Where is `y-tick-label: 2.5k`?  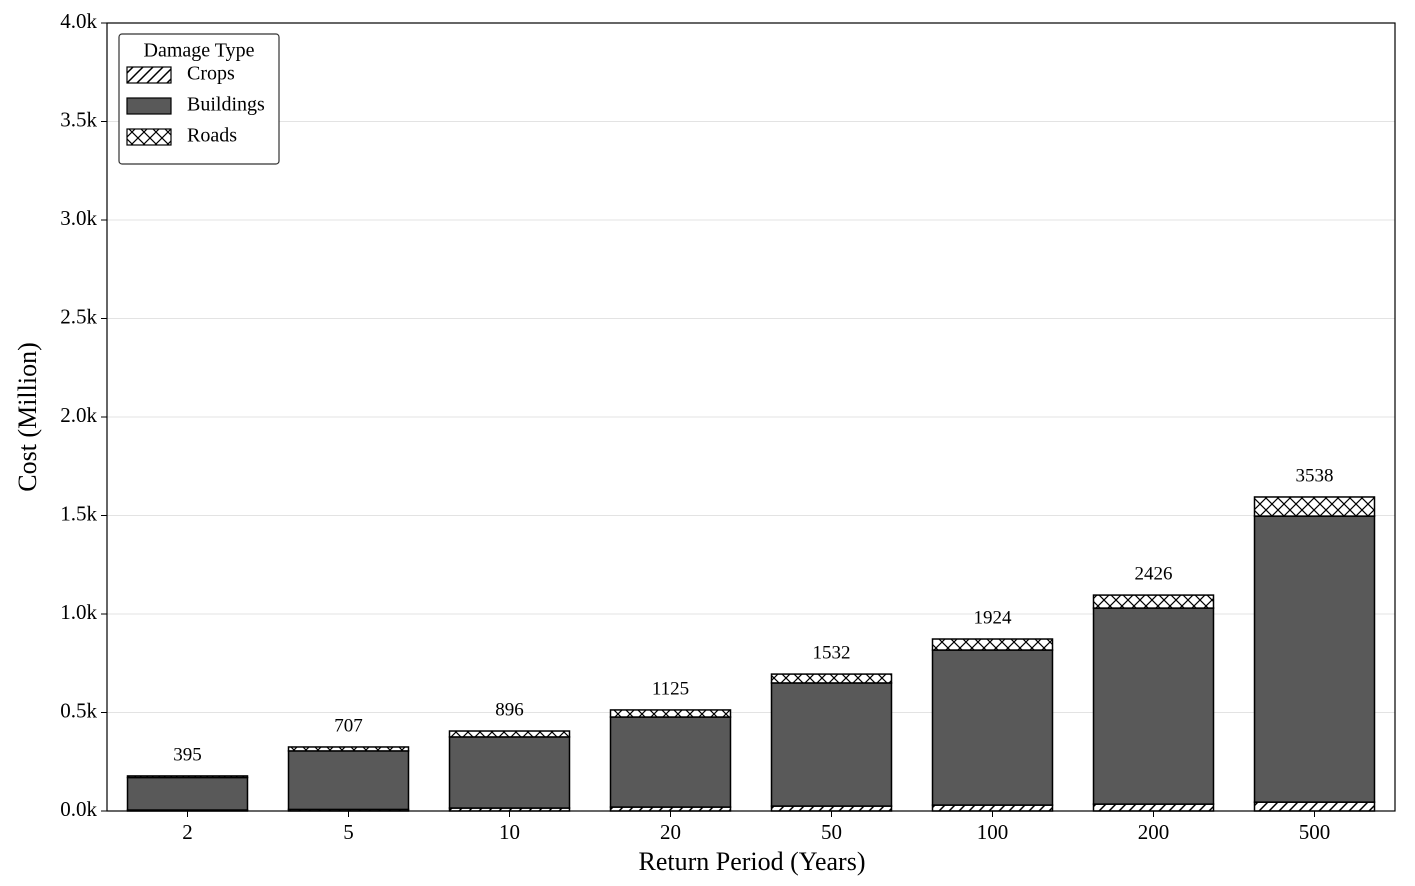 y-tick-label: 2.5k is located at coordinates (78, 316).